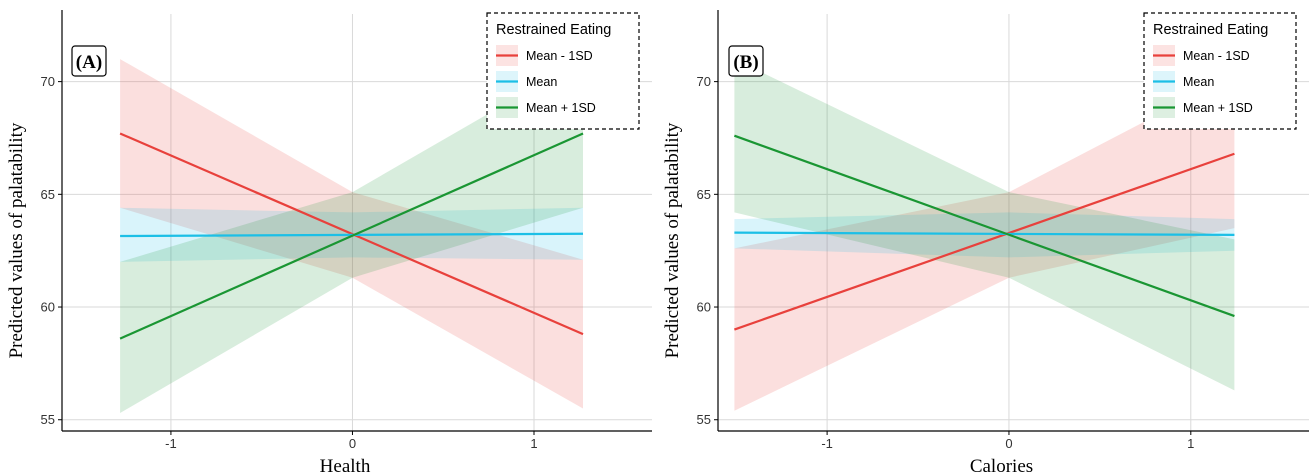  I want to click on x-axis-title: Calories, so click(1001, 465).